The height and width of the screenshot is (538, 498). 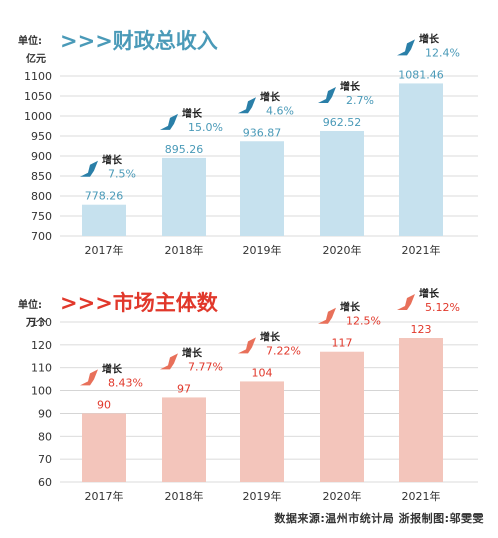 What do you see at coordinates (41, 236) in the screenshot?
I see `y-tick-label: 700` at bounding box center [41, 236].